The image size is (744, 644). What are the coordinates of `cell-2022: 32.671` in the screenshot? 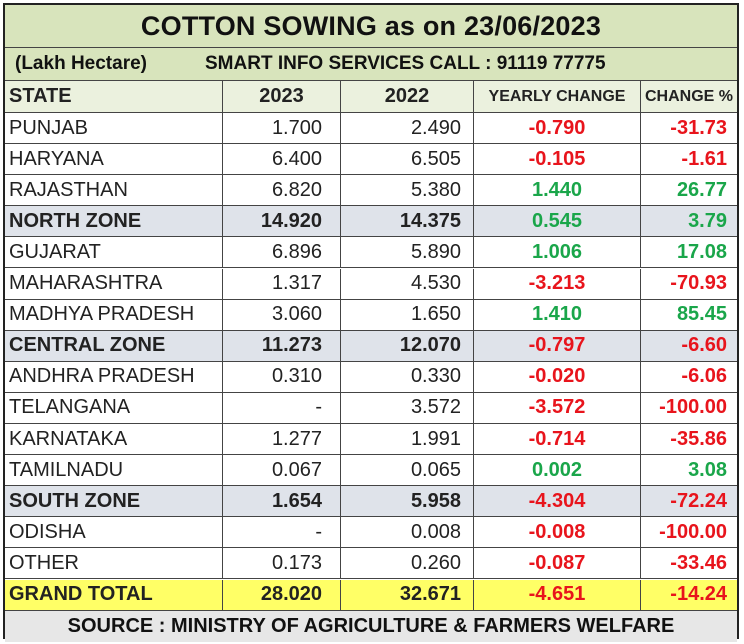 It's located at (407, 594).